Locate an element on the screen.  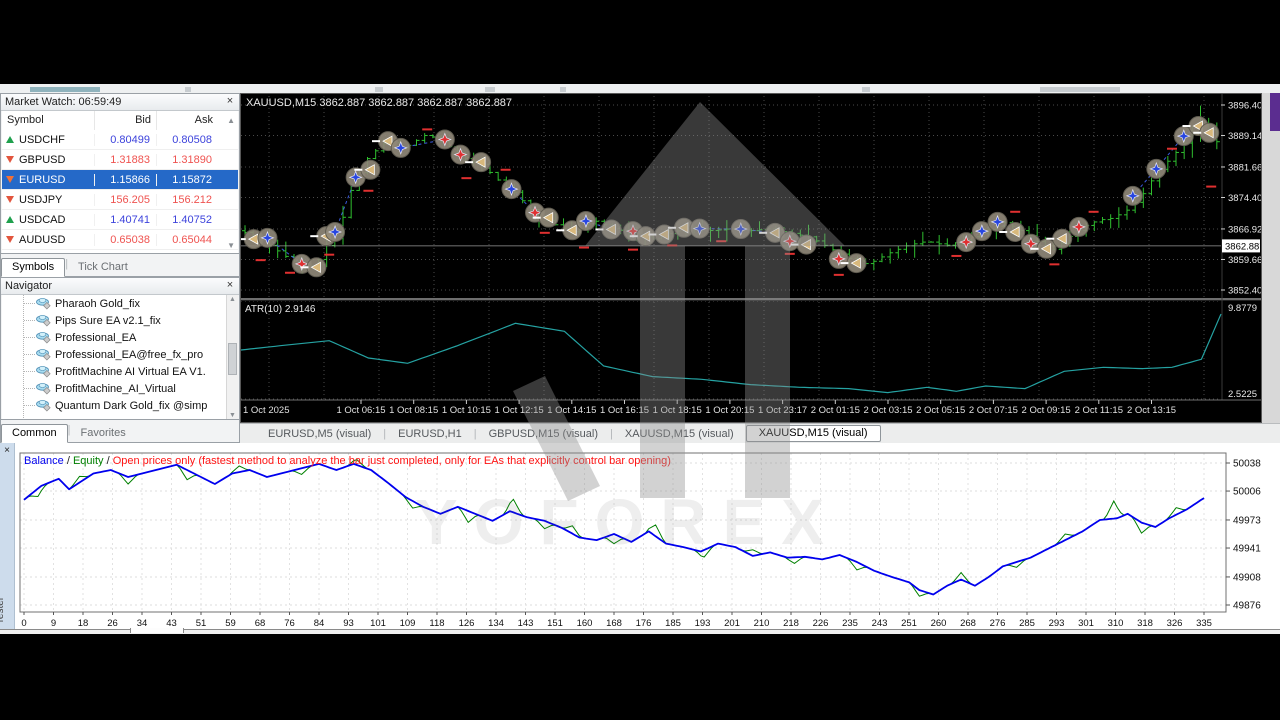
svg-text: 50006 is located at coordinates (1247, 492).